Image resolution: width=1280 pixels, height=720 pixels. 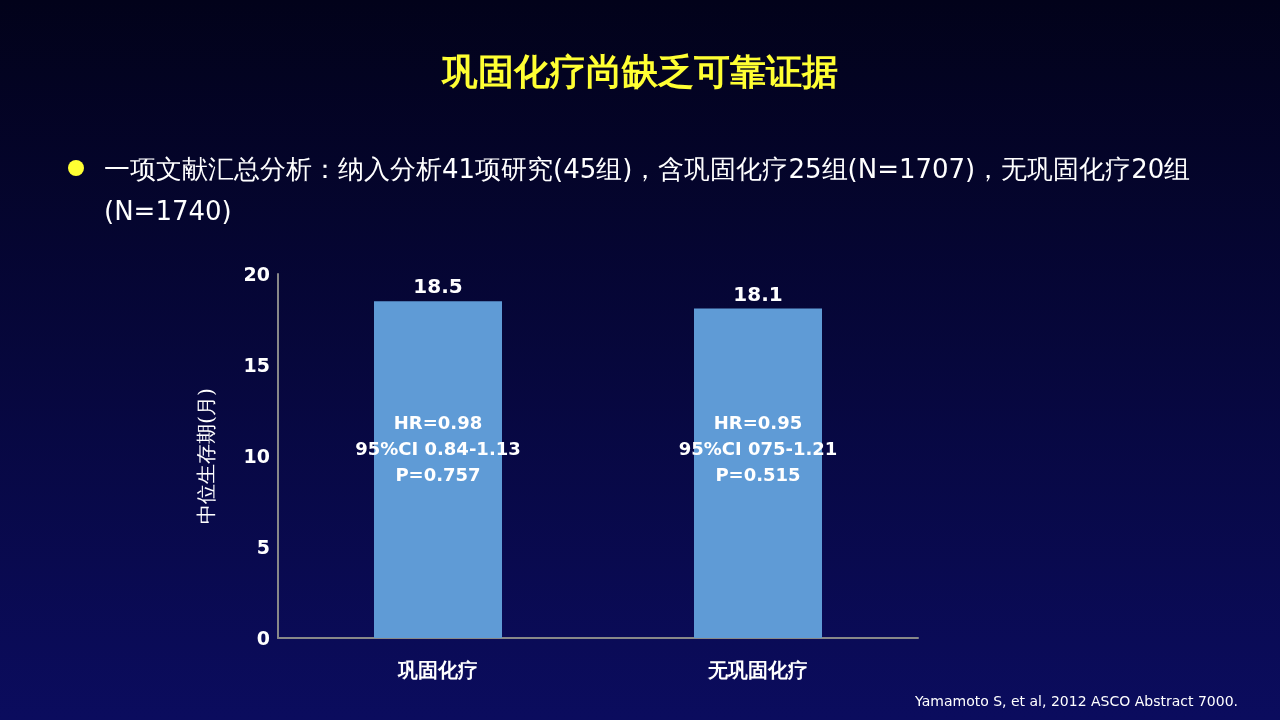 I want to click on chart-title: 巩固化疗尚缺乏可靠证据, so click(x=639, y=71).